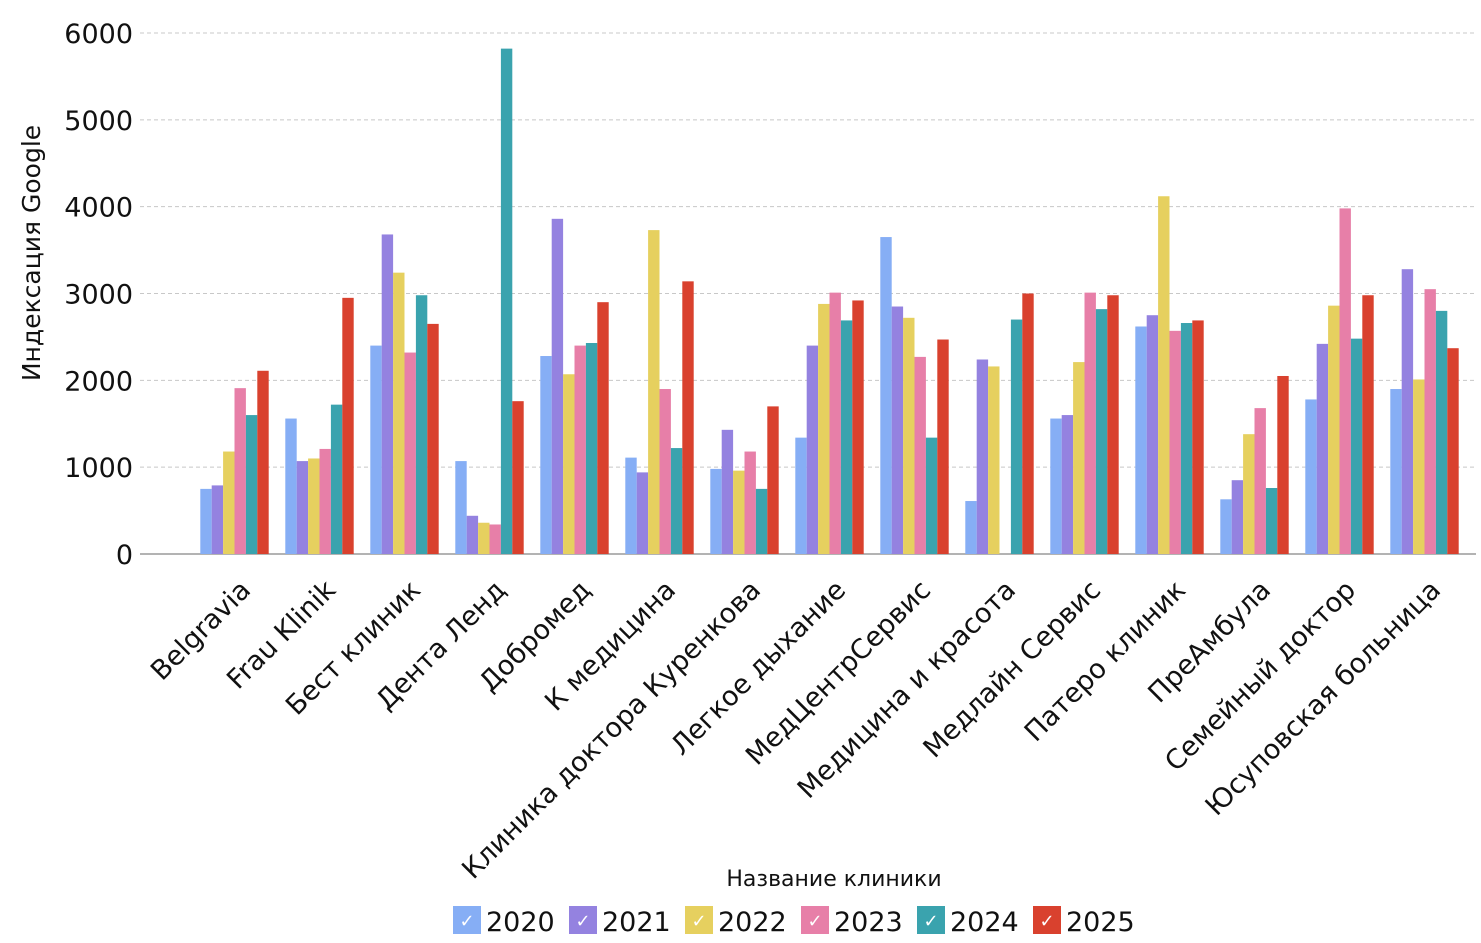 This screenshot has height=943, width=1481. I want to click on legend: ✓ 2020 ✓ 2021 ✓ 2022 ✓ 2023 ✓ 2024 ✓ 2025, so click(794, 922).